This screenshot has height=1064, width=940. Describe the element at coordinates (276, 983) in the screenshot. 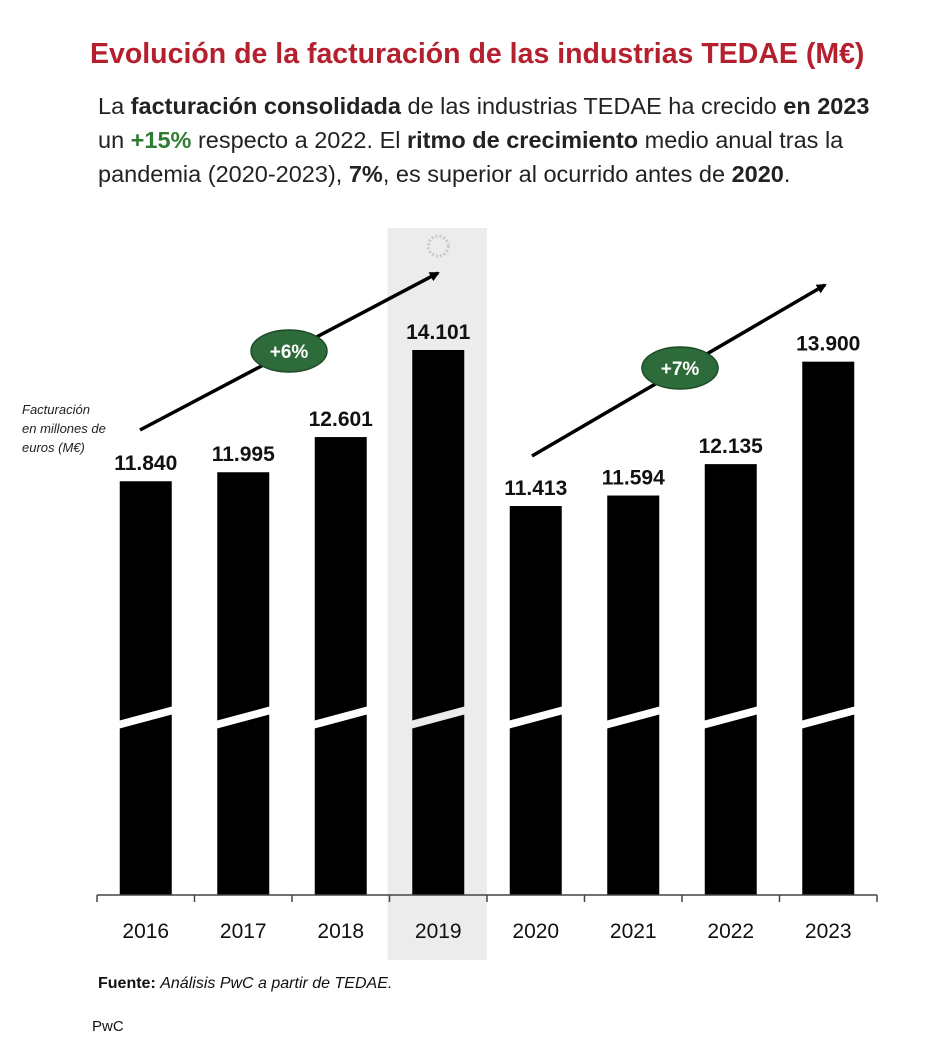

I see `source-text: Análisis PwC a partir de TEDAE.` at that location.